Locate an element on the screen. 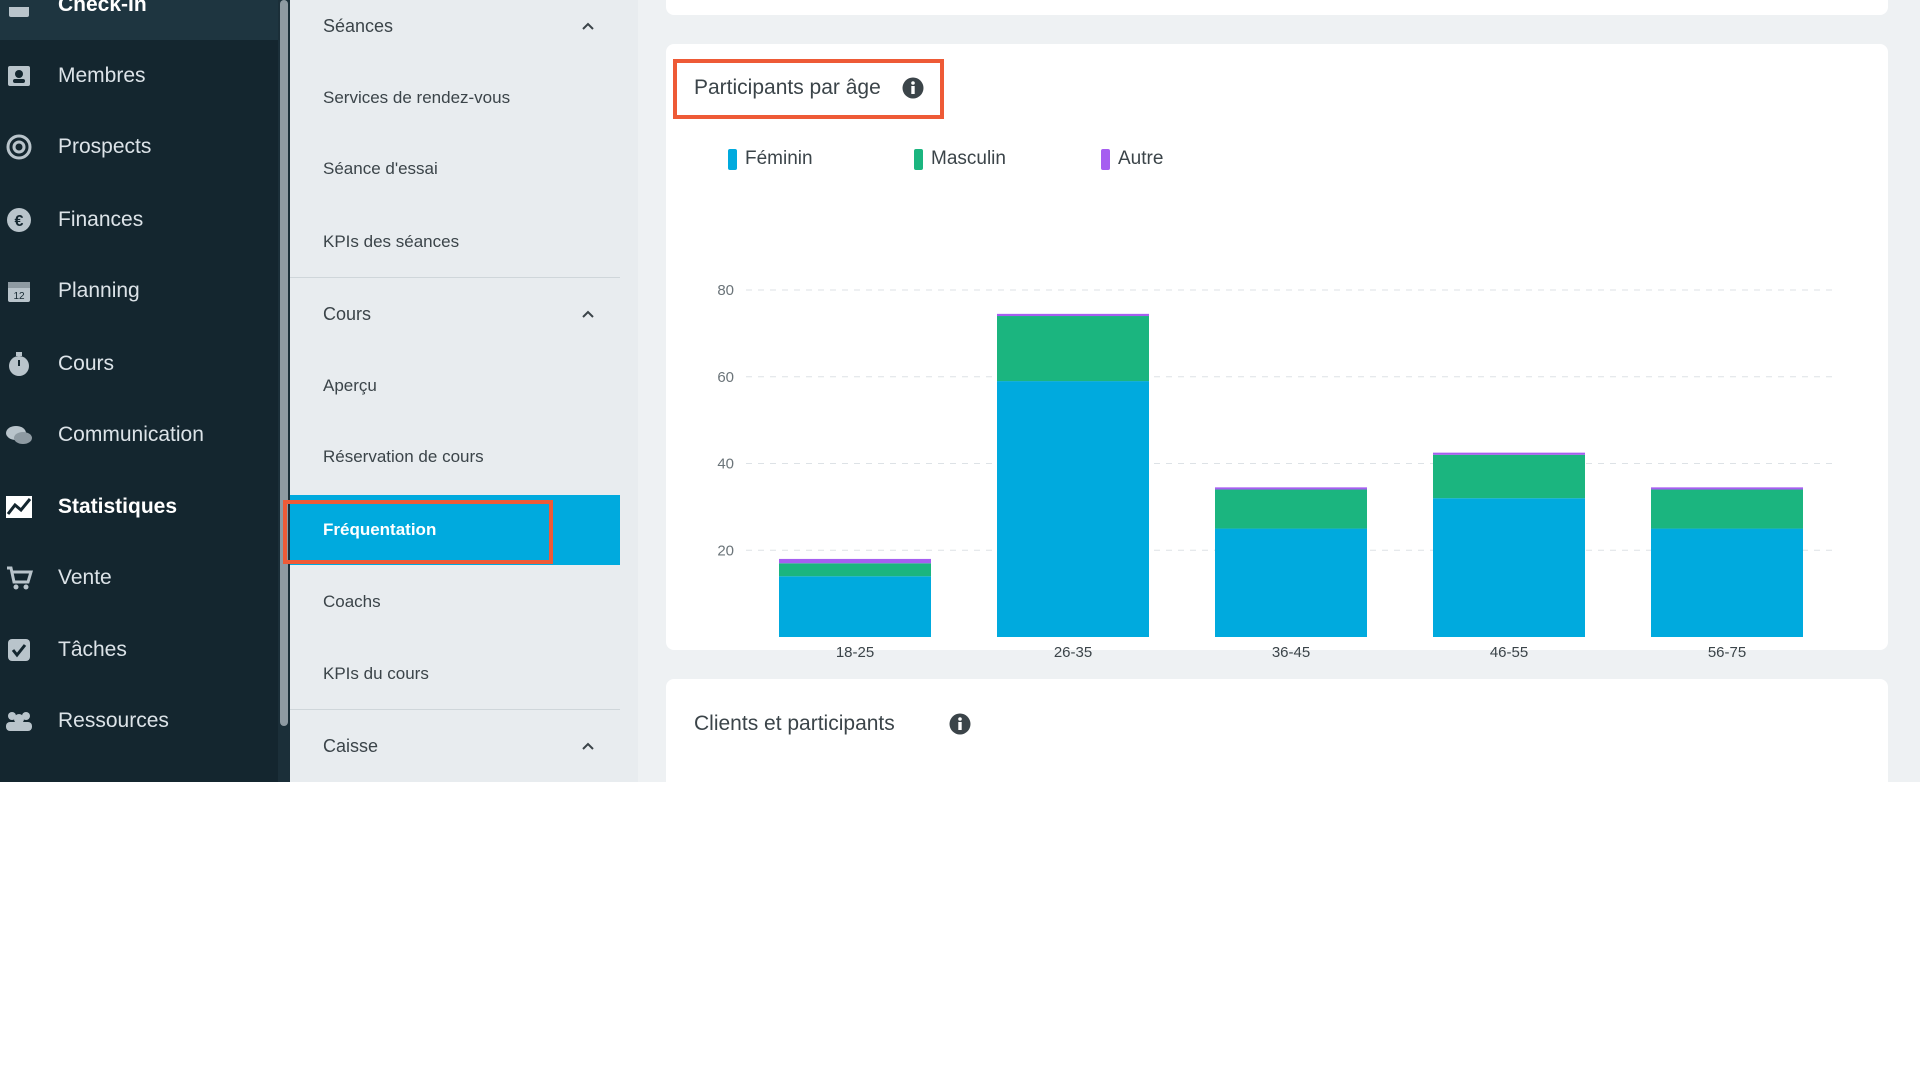 Image resolution: width=1920 pixels, height=1080 pixels. submenu-item-coachs: Coachs is located at coordinates (352, 601).